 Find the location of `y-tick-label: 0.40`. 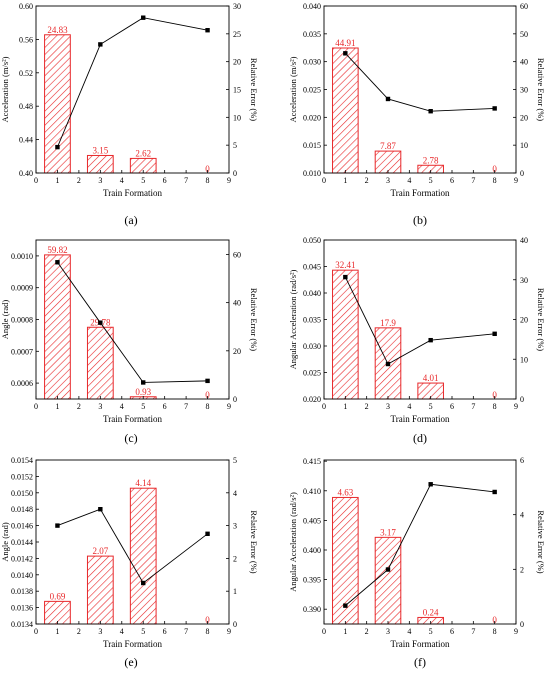

y-tick-label: 0.40 is located at coordinates (26, 173).